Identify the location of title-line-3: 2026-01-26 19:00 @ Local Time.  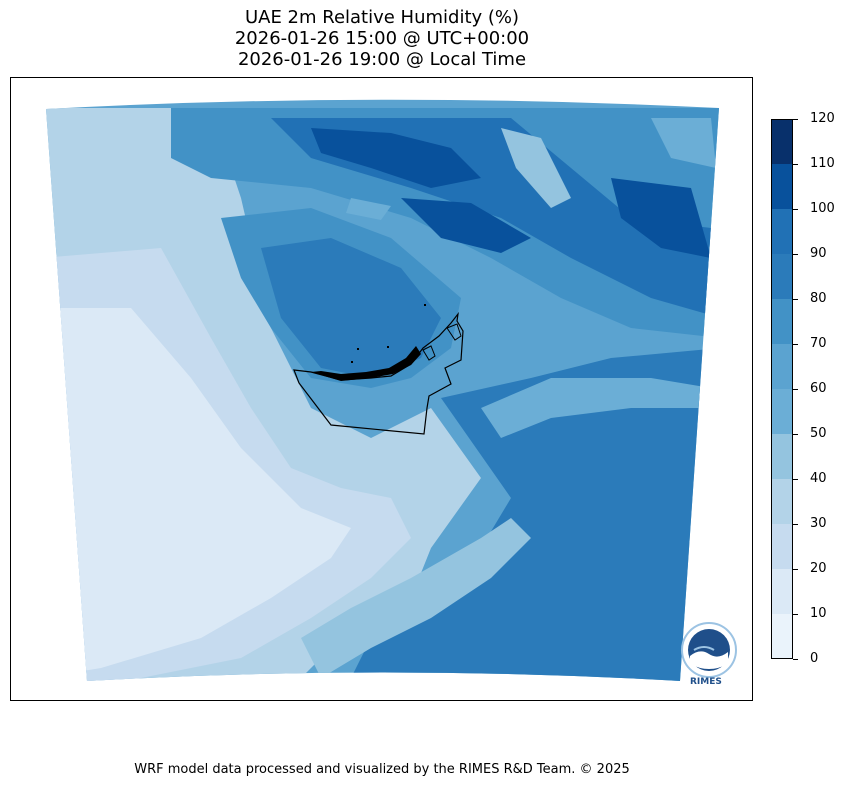
(382, 59).